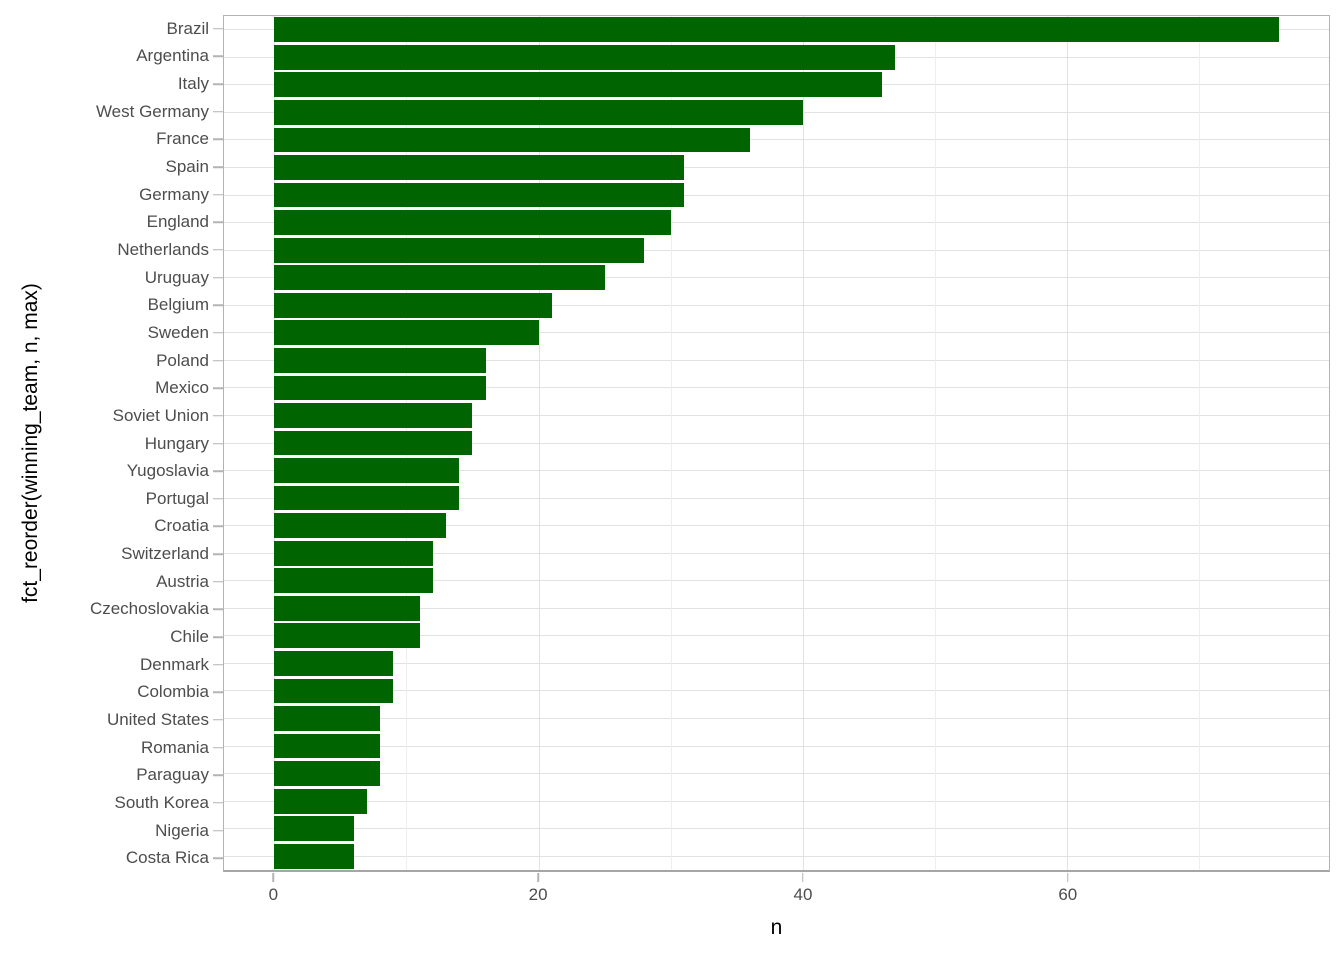  What do you see at coordinates (273, 894) in the screenshot?
I see `x-tick-label: 0` at bounding box center [273, 894].